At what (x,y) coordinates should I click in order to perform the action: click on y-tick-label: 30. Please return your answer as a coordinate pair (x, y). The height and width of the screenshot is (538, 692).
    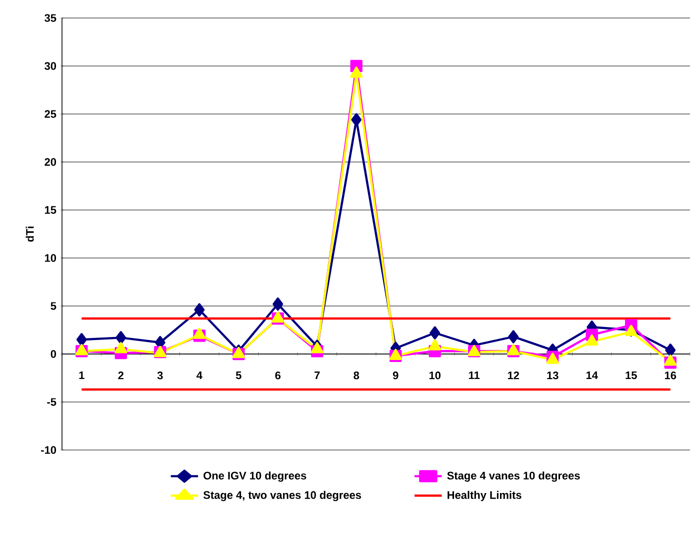
    Looking at the image, I should click on (50, 66).